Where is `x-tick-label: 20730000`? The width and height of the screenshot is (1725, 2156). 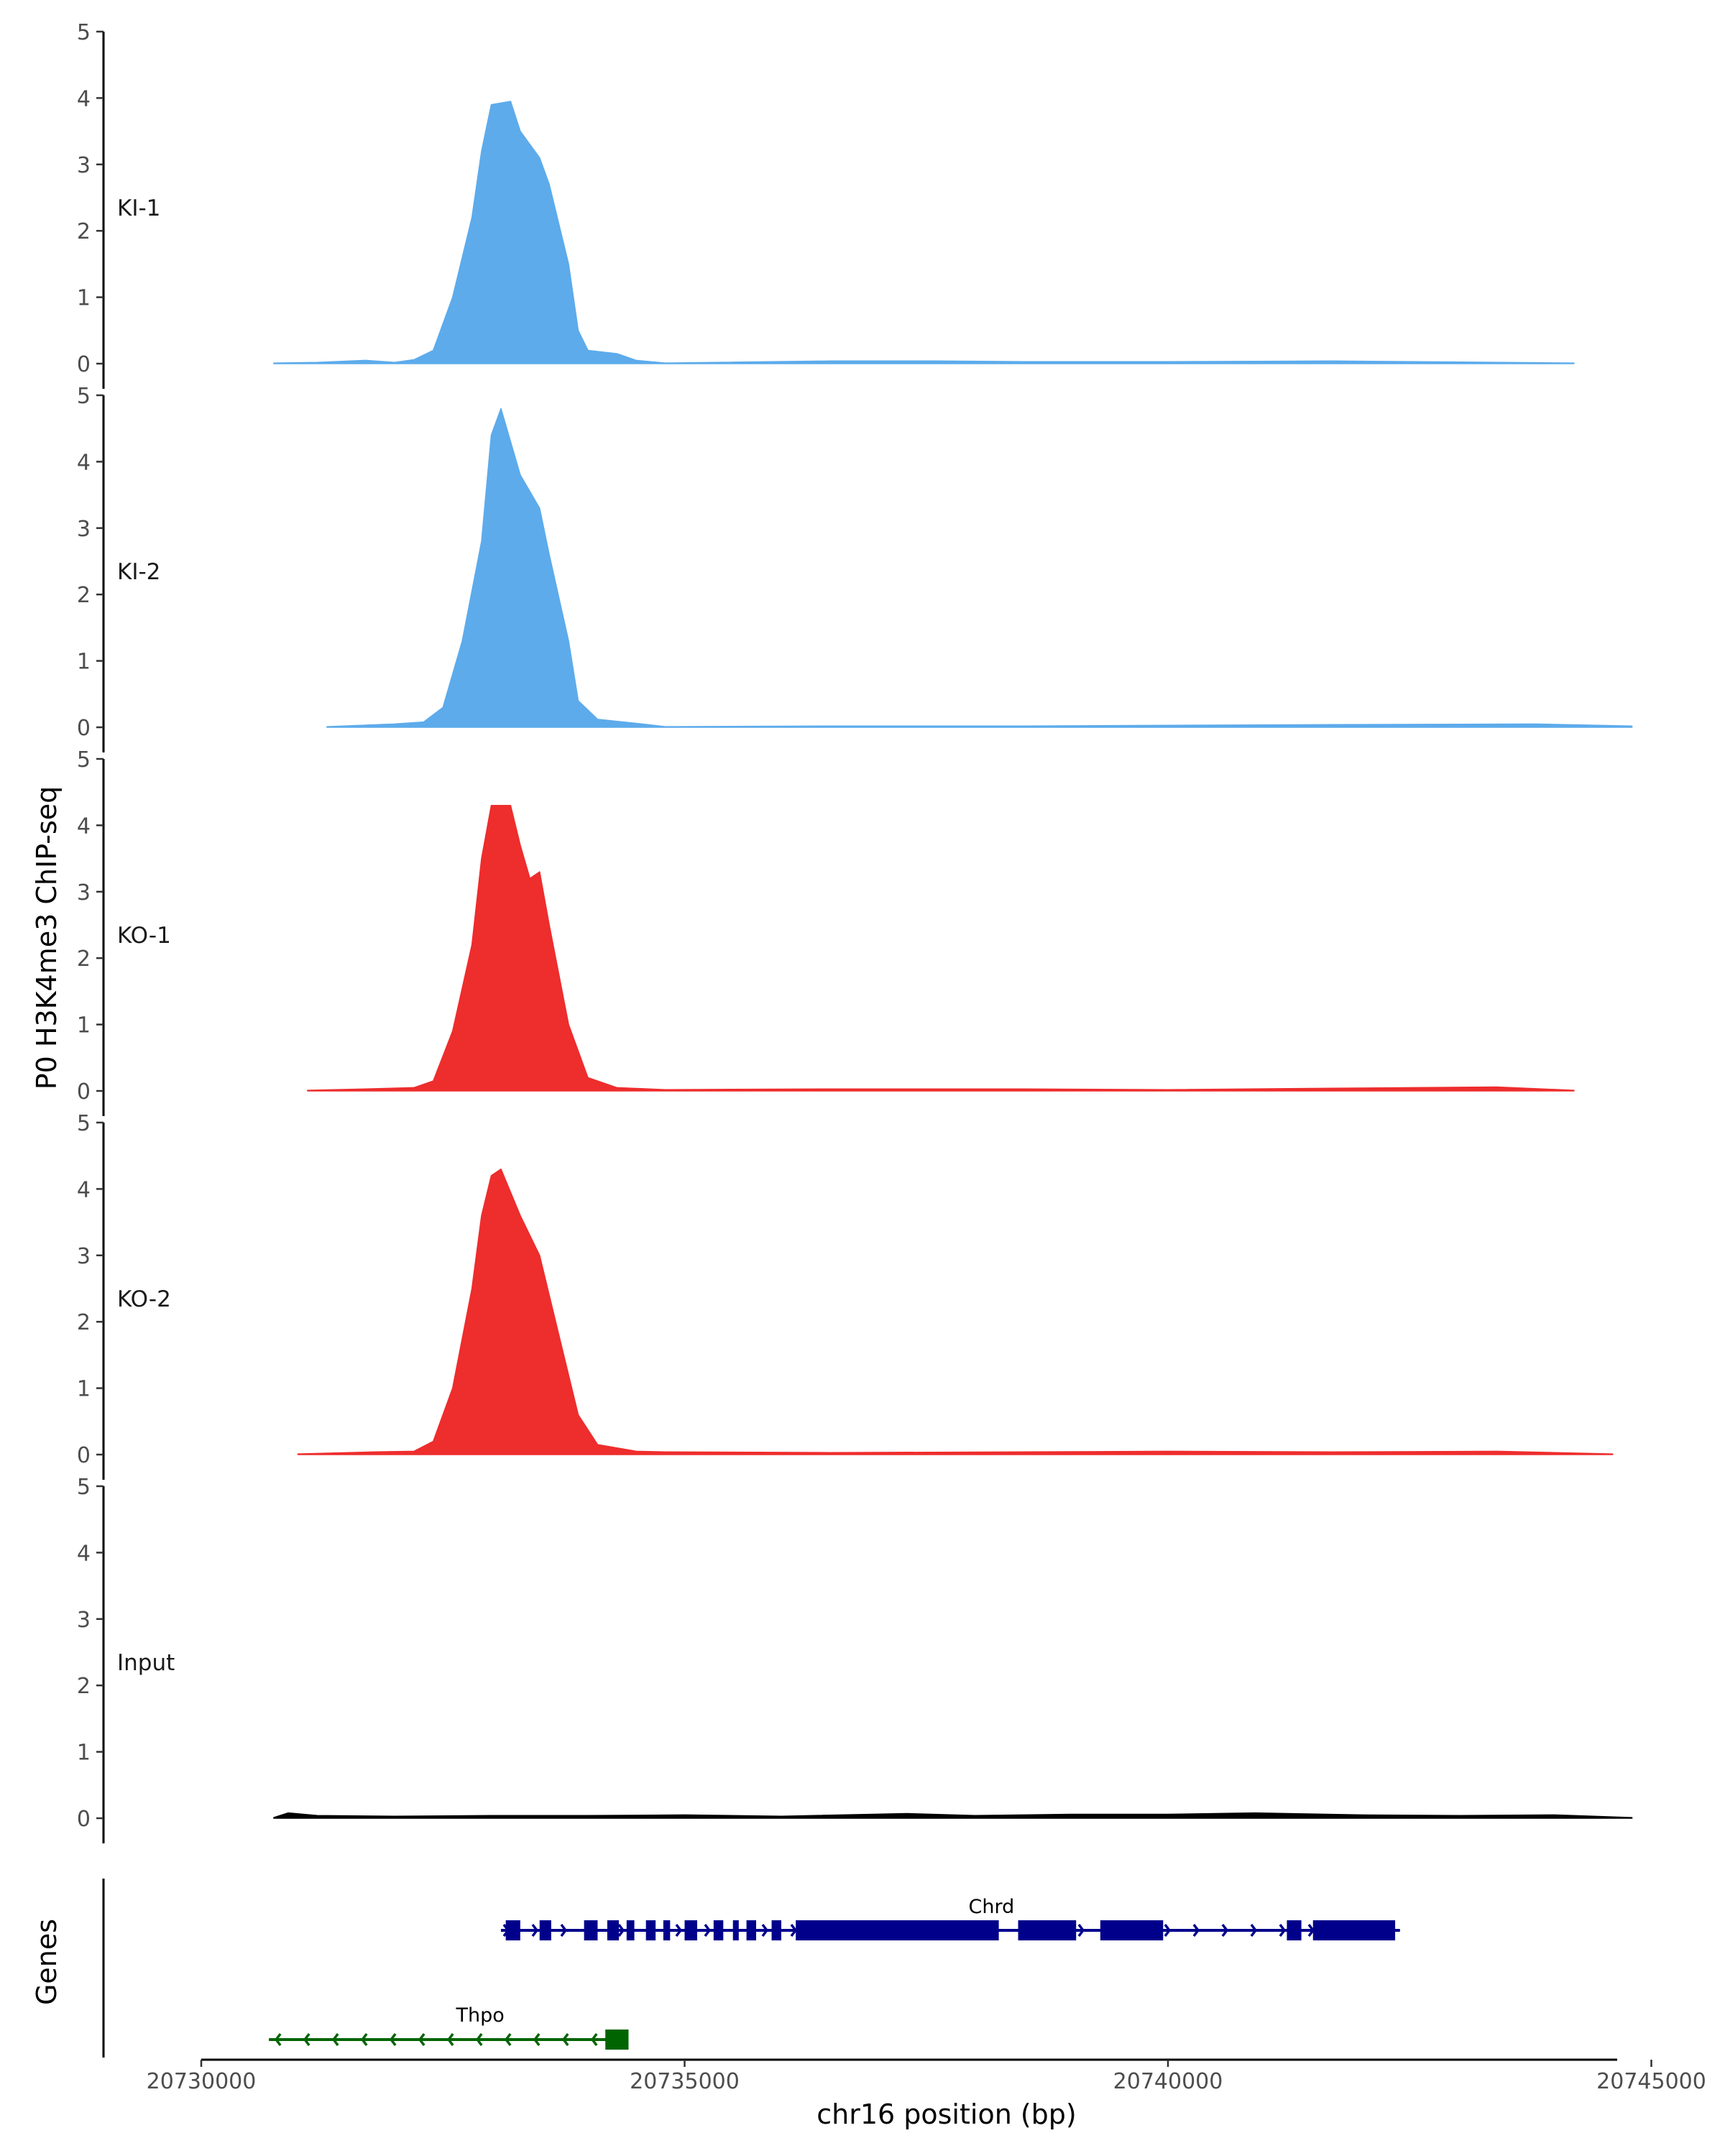 x-tick-label: 20730000 is located at coordinates (202, 2082).